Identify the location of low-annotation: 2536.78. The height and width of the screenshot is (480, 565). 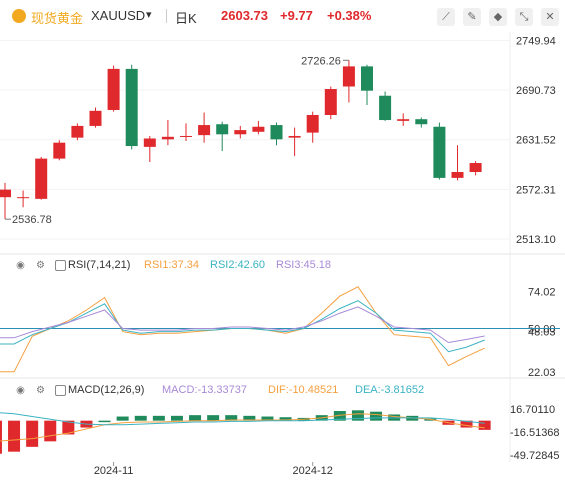
(32, 220).